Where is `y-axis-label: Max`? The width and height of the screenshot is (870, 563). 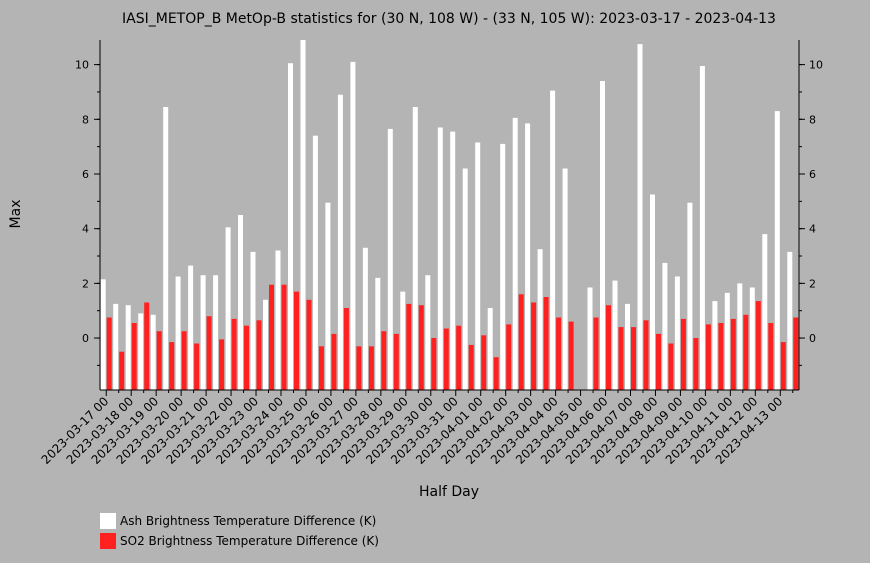
y-axis-label: Max is located at coordinates (16, 214).